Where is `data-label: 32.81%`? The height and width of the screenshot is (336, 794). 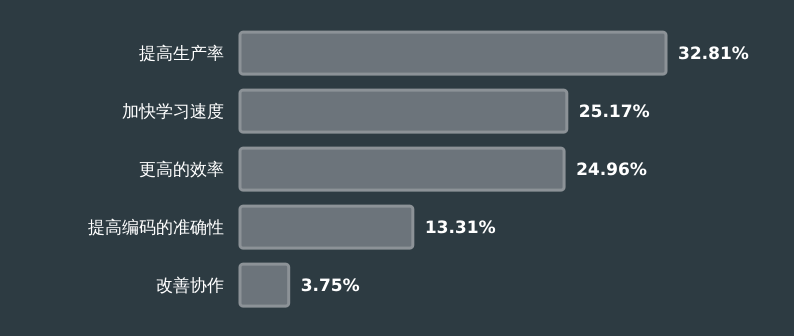 data-label: 32.81% is located at coordinates (713, 54).